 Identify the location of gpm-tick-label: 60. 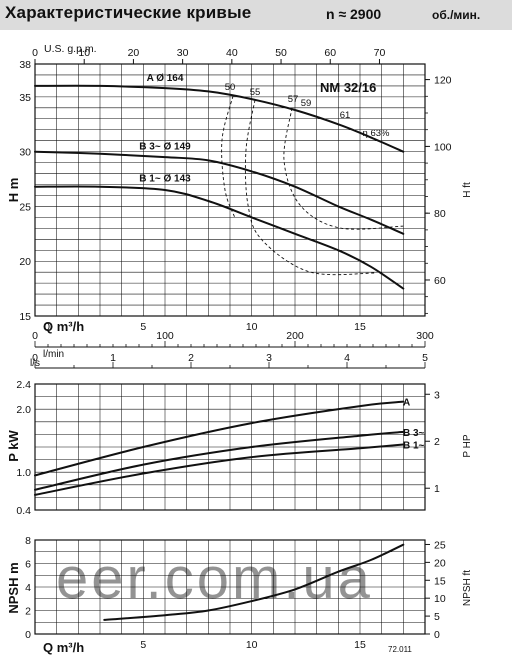
(330, 53).